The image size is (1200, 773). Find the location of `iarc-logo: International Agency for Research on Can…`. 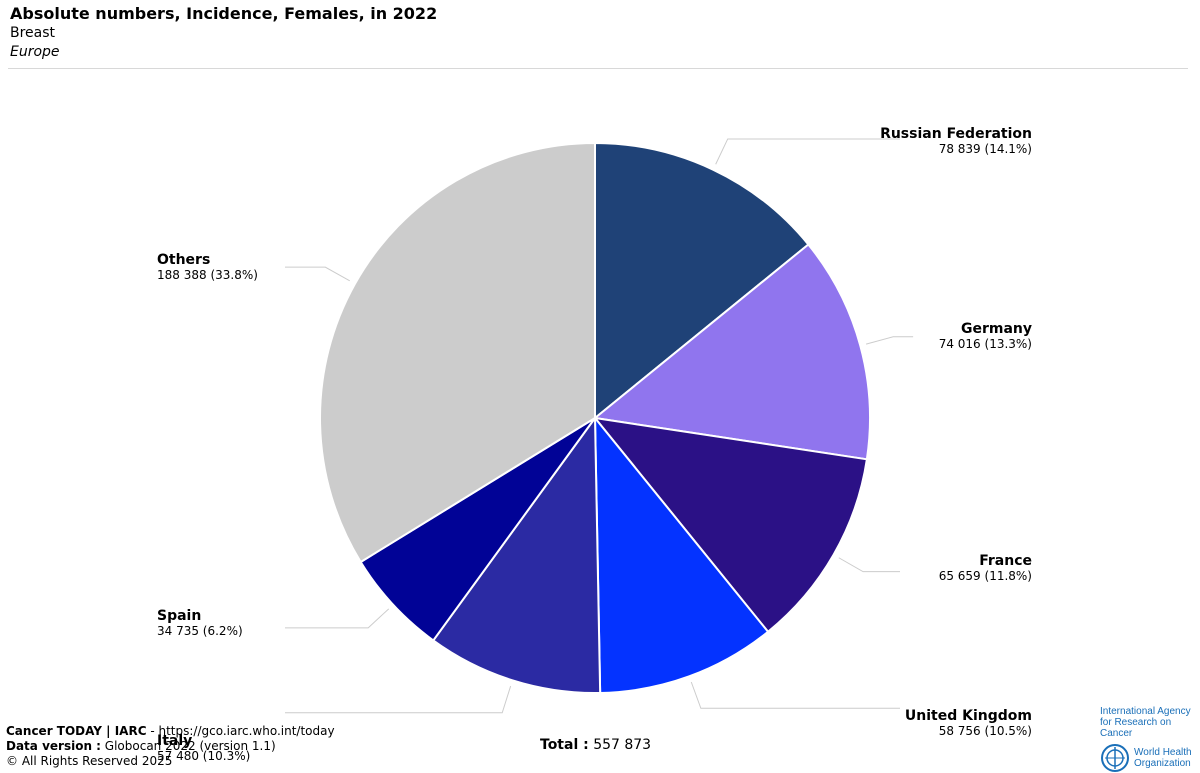

iarc-logo: International Agency for Research on Can… is located at coordinates (1149, 722).